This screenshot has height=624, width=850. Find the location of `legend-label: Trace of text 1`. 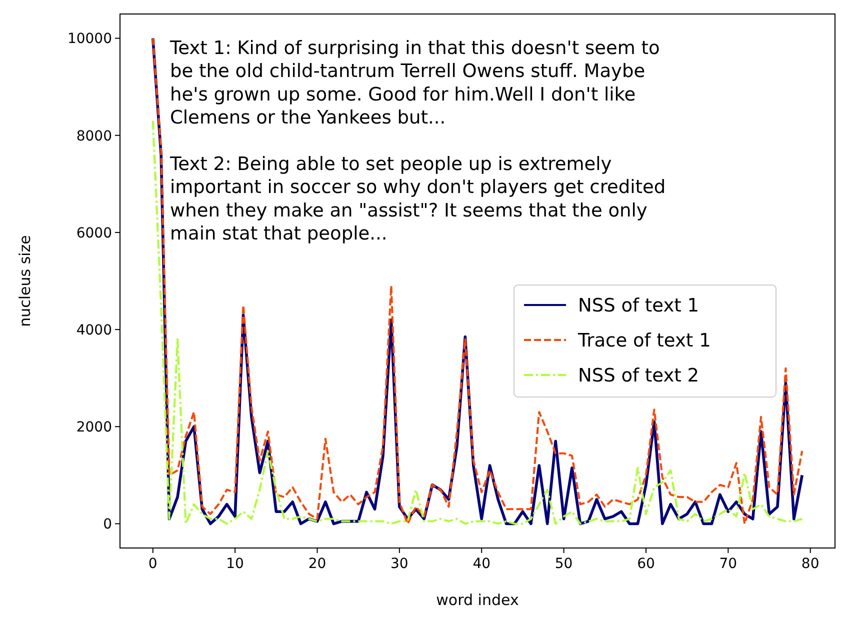

legend-label: Trace of text 1 is located at coordinates (644, 341).